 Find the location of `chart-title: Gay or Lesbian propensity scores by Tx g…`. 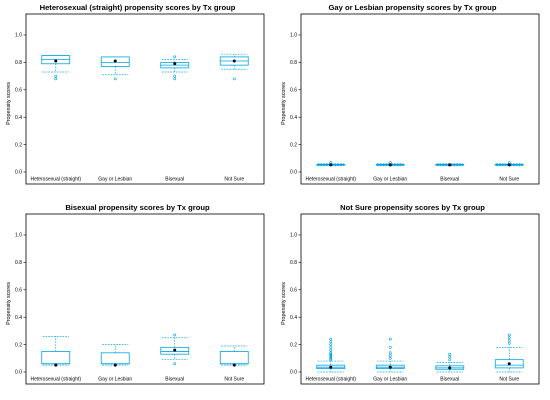

chart-title: Gay or Lesbian propensity scores by Tx g… is located at coordinates (413, 7).